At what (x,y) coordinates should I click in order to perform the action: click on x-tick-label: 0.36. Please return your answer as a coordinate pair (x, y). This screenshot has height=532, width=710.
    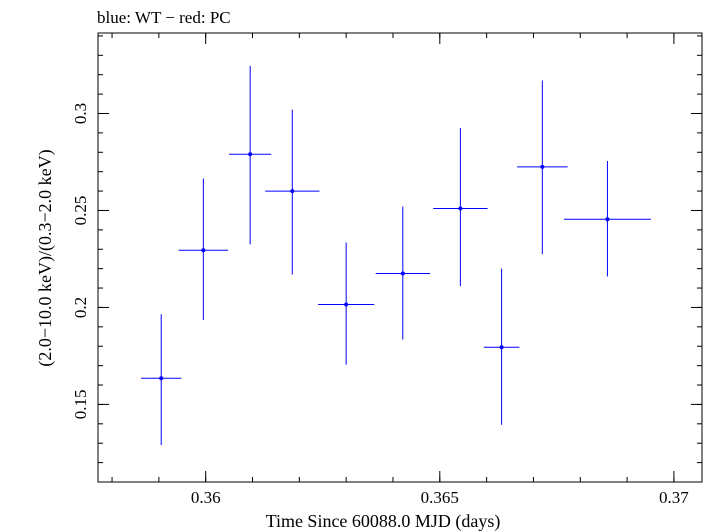
    Looking at the image, I should click on (206, 497).